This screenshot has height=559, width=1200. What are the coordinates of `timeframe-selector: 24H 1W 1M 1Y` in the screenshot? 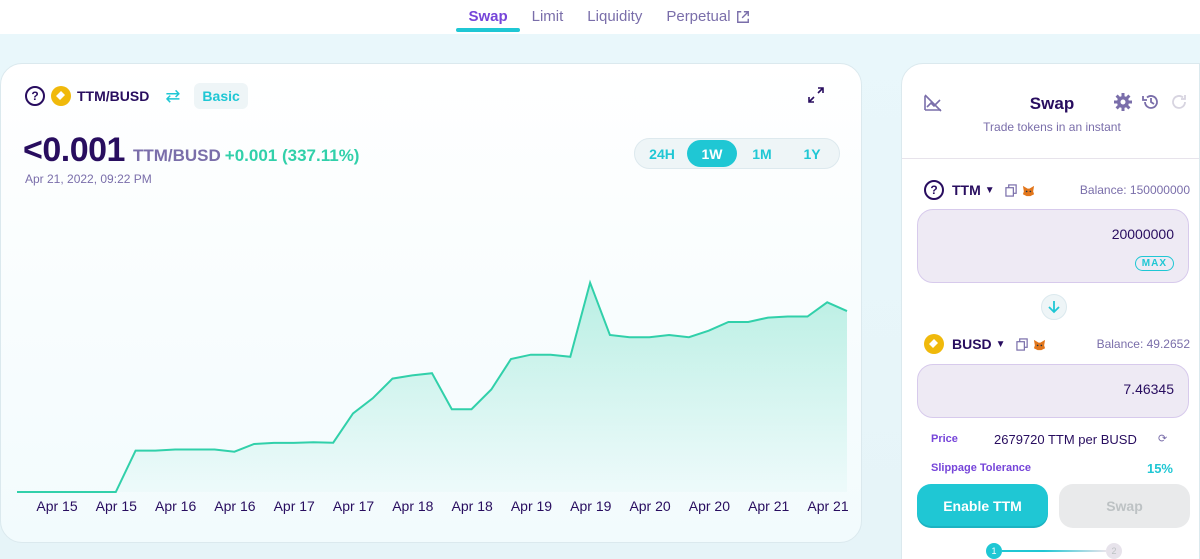 It's located at (737, 153).